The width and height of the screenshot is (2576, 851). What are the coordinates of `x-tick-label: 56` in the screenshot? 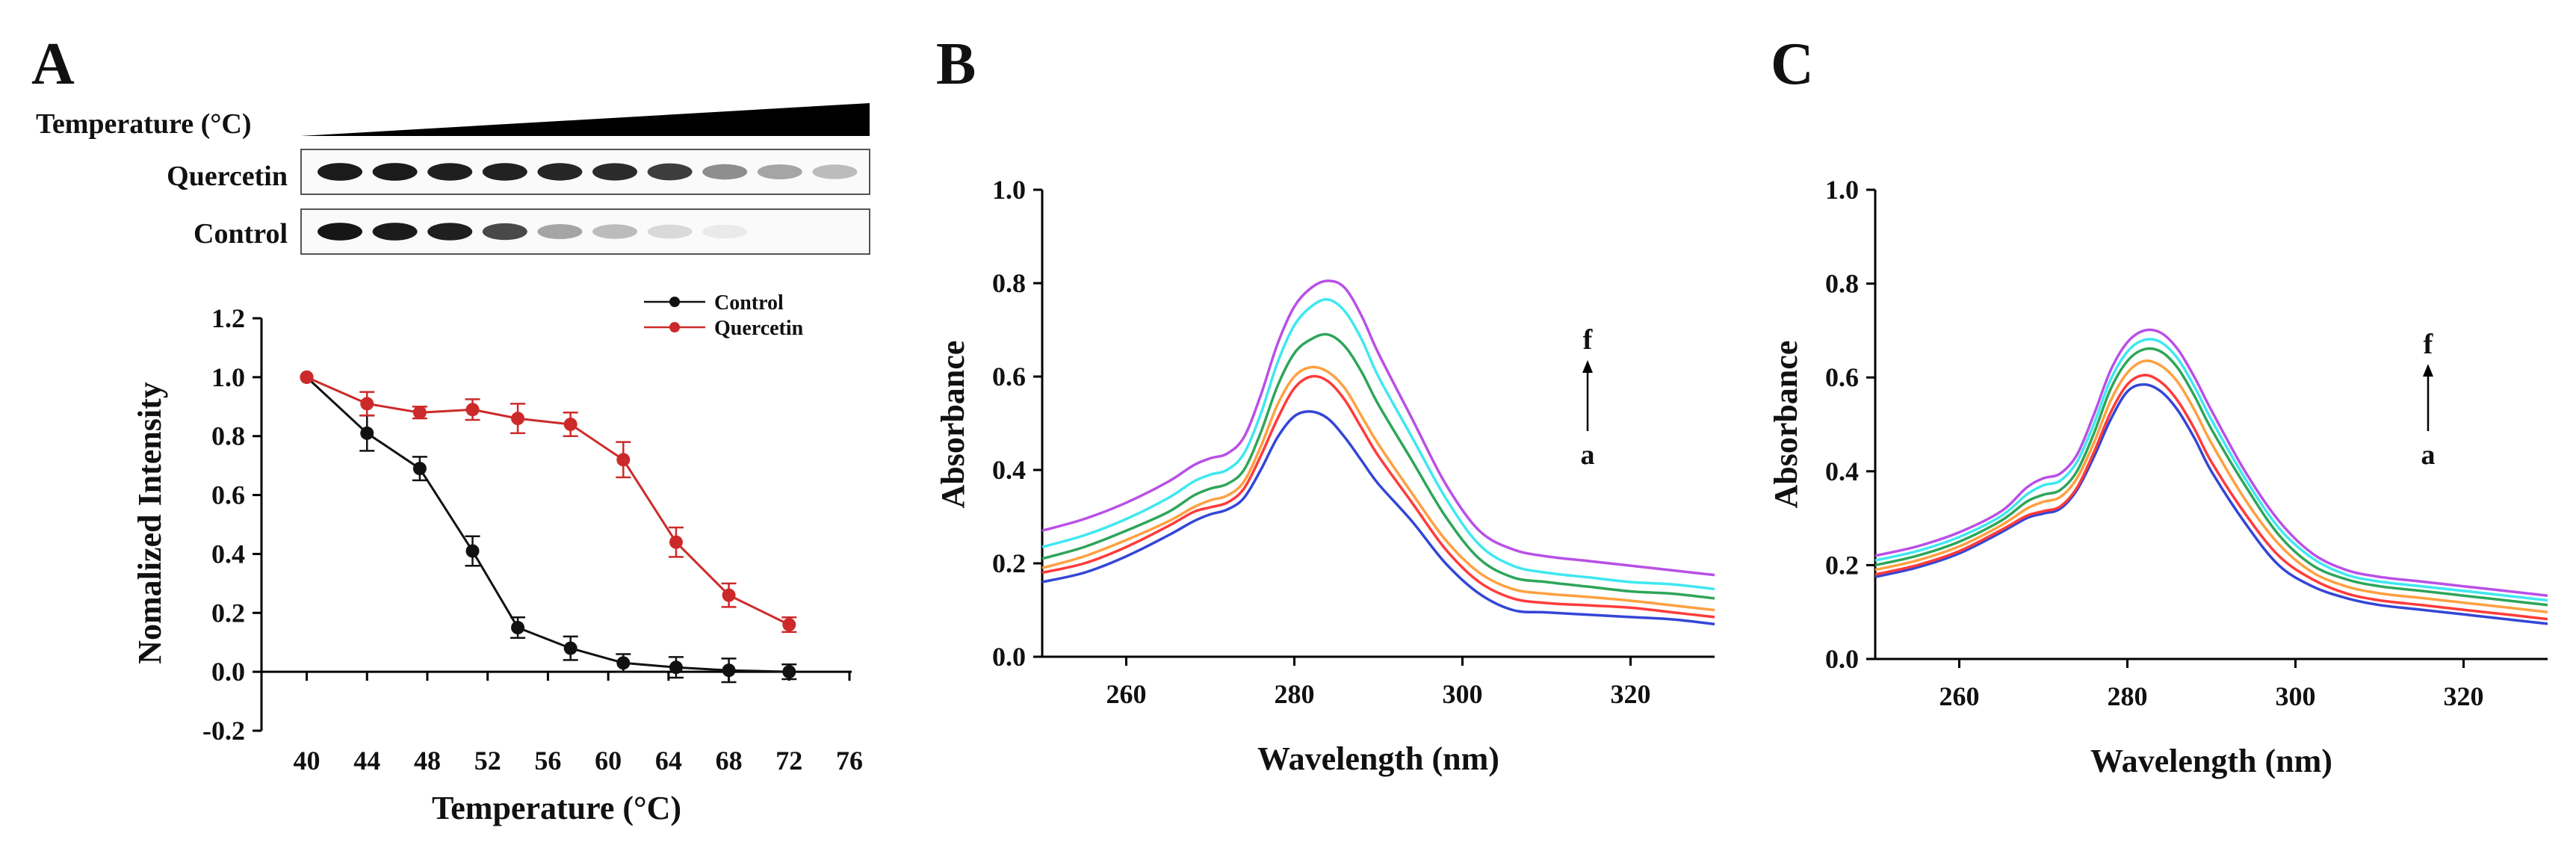 It's located at (547, 761).